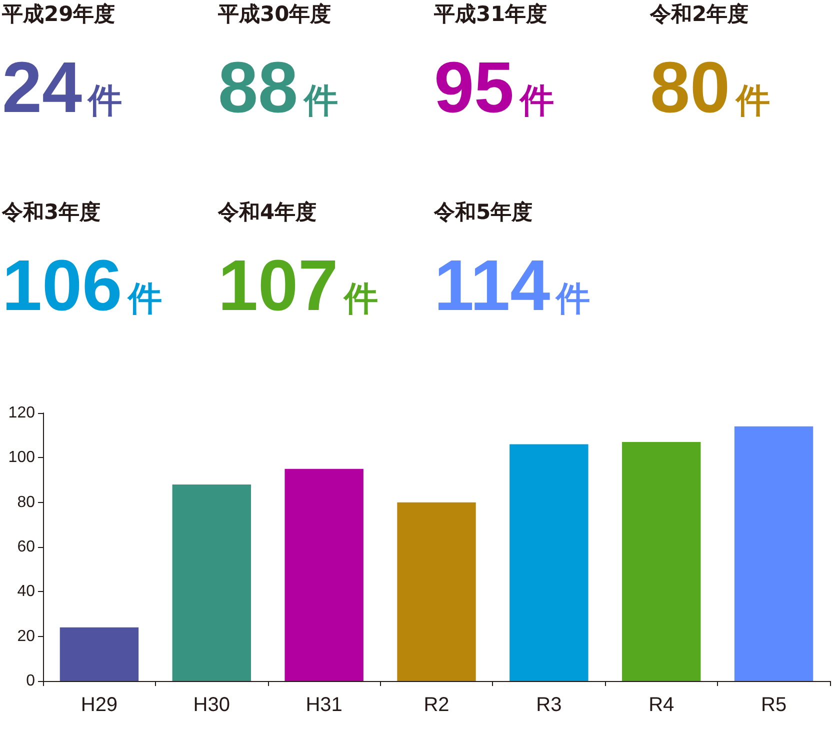  I want to click on x-tick-label: H29, so click(99, 705).